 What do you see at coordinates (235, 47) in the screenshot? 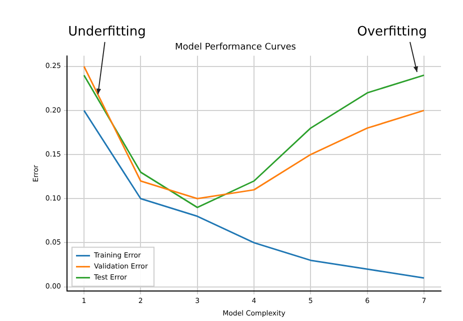
I see `chart-title: Model Performance Curves` at bounding box center [235, 47].